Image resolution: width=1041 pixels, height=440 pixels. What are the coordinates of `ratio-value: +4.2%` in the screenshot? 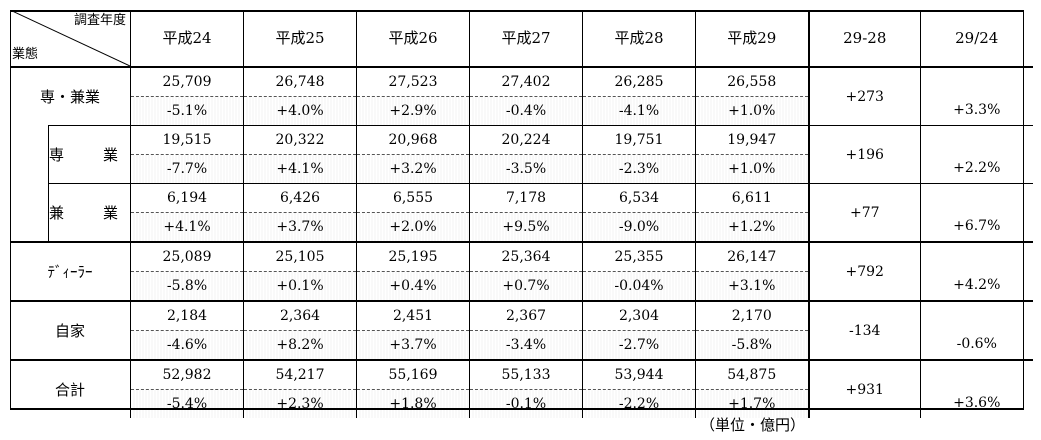 It's located at (976, 271).